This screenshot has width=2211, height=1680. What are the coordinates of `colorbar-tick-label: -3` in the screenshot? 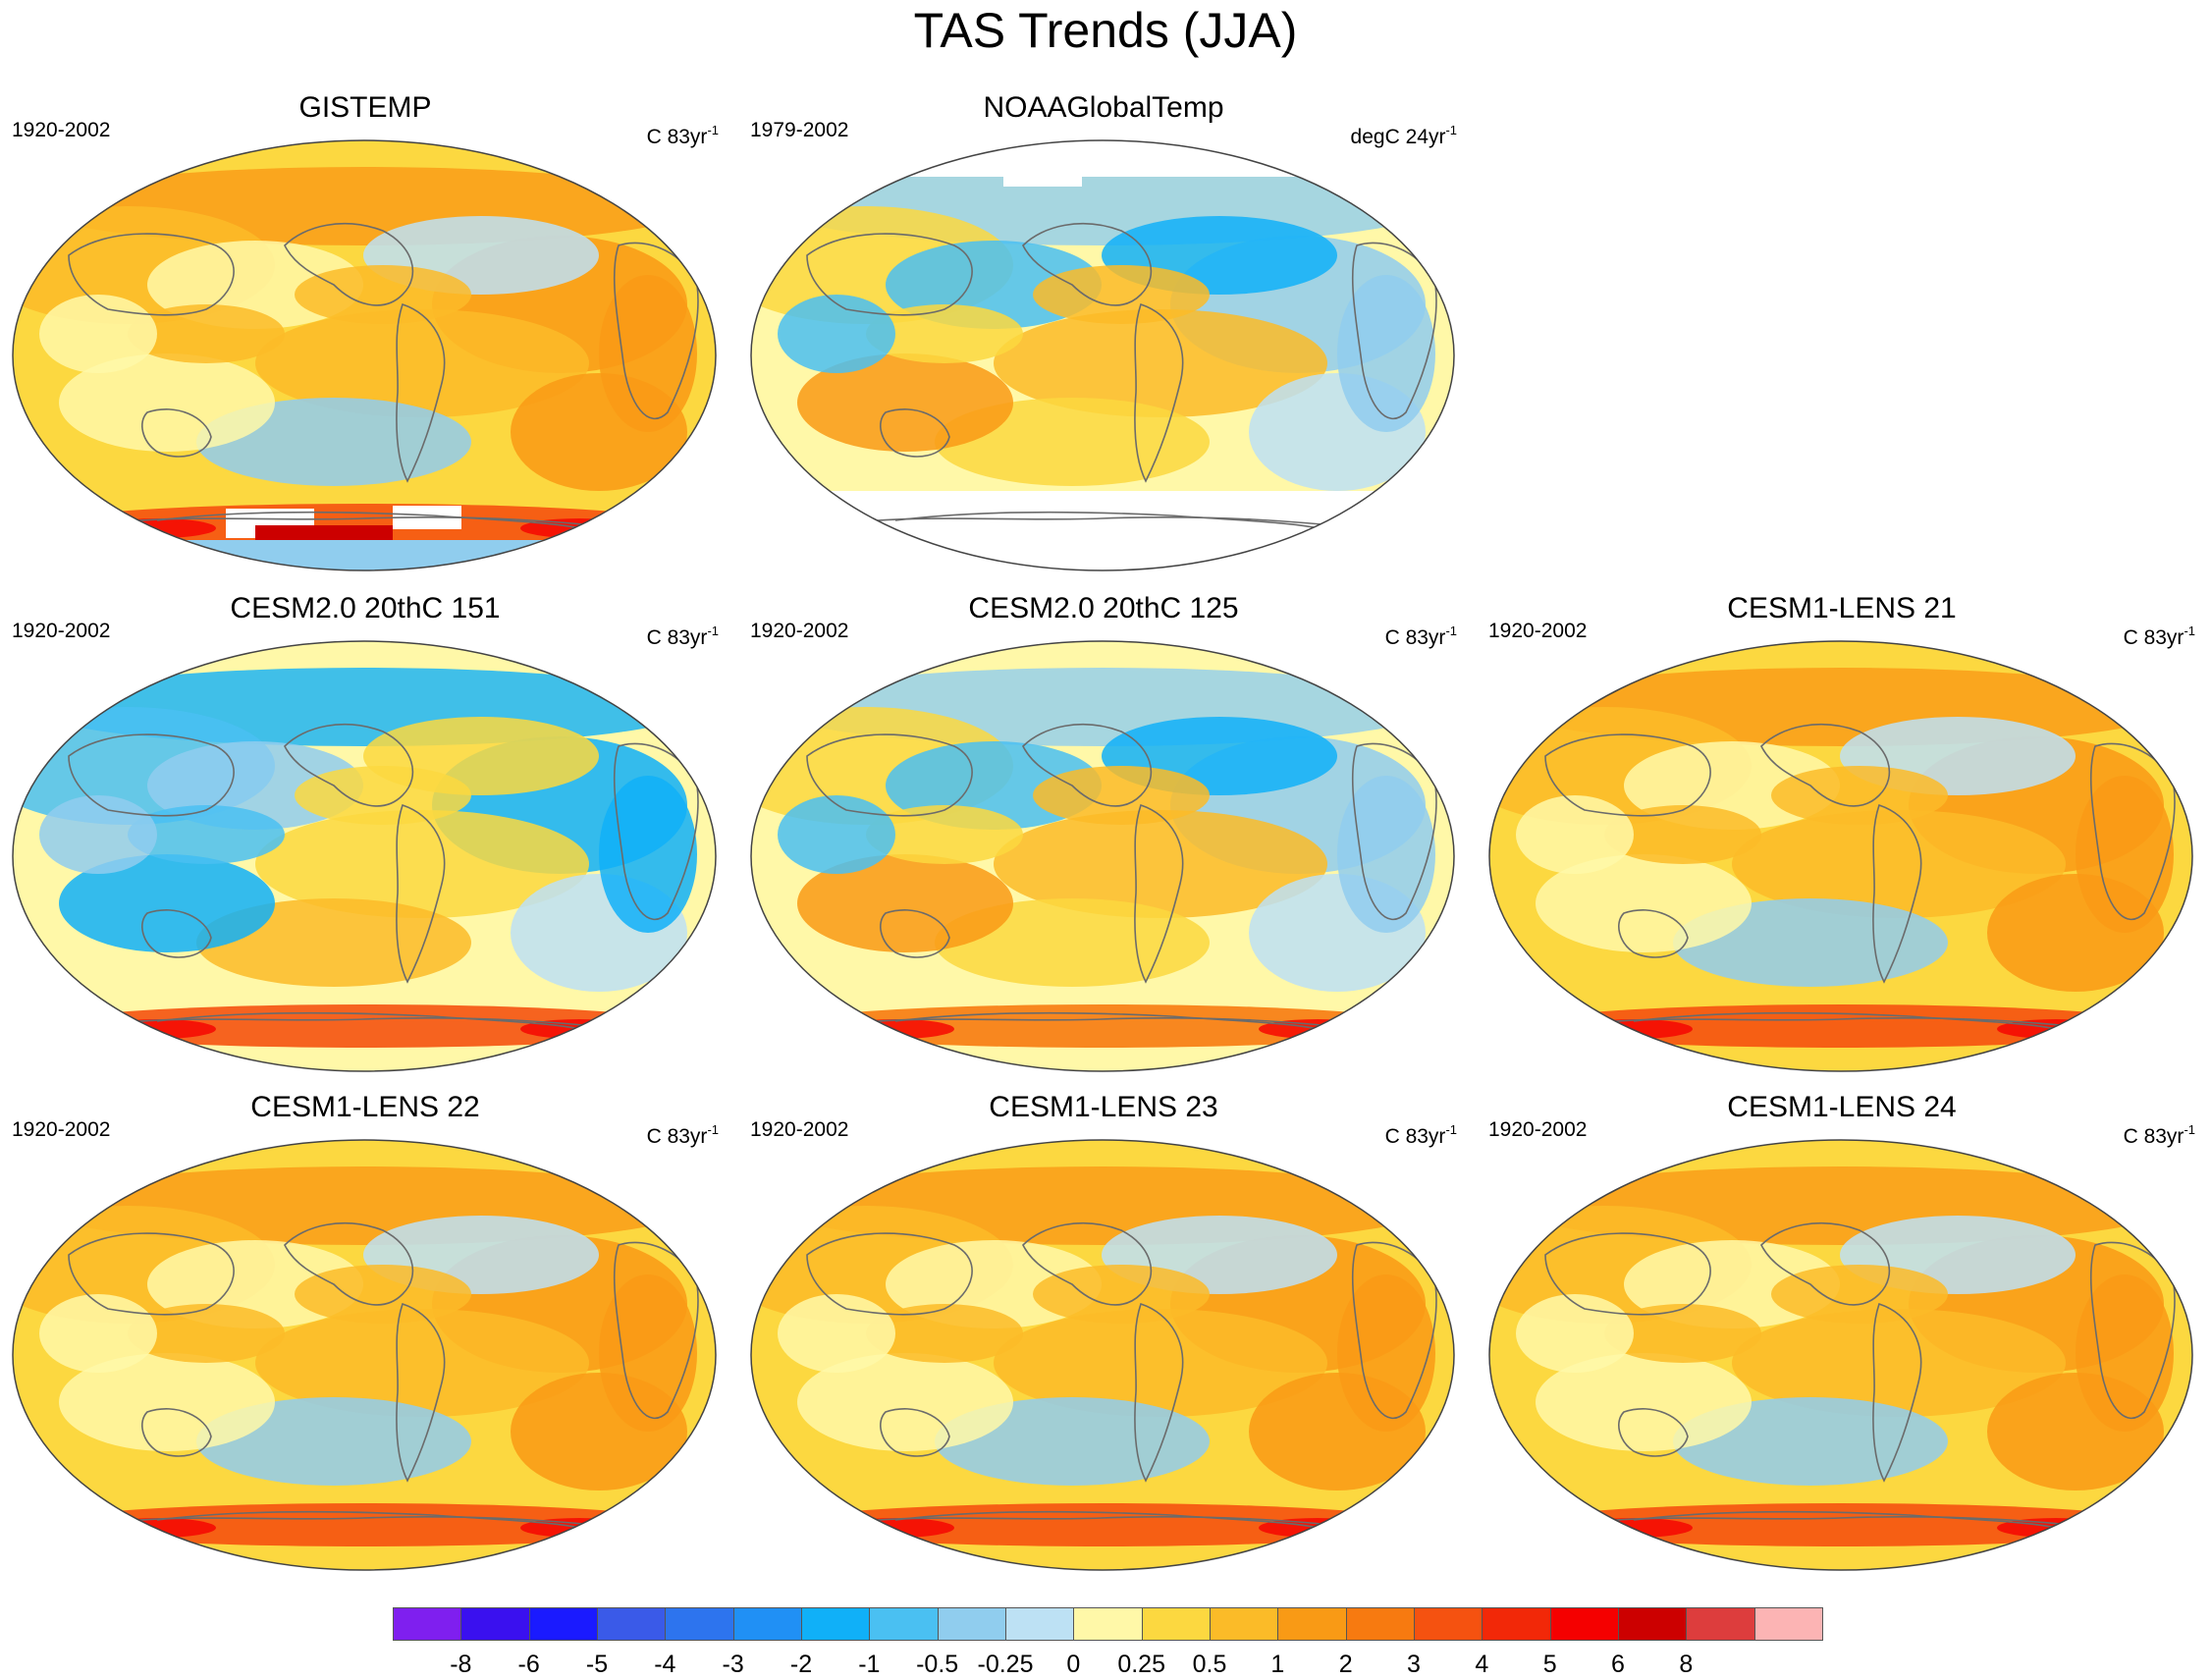 It's located at (733, 1664).